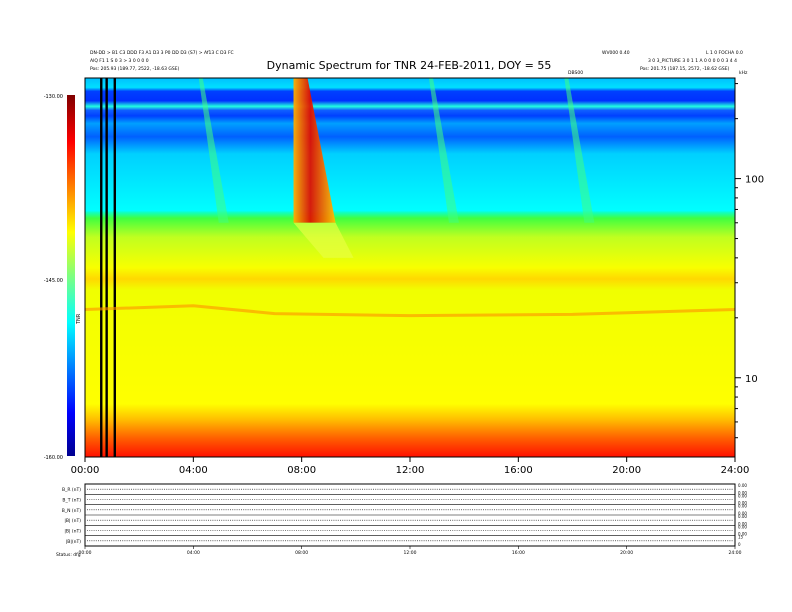 The height and width of the screenshot is (612, 792). I want to click on header-meta-5: L 1 0 FOCHA 0.0, so click(724, 53).